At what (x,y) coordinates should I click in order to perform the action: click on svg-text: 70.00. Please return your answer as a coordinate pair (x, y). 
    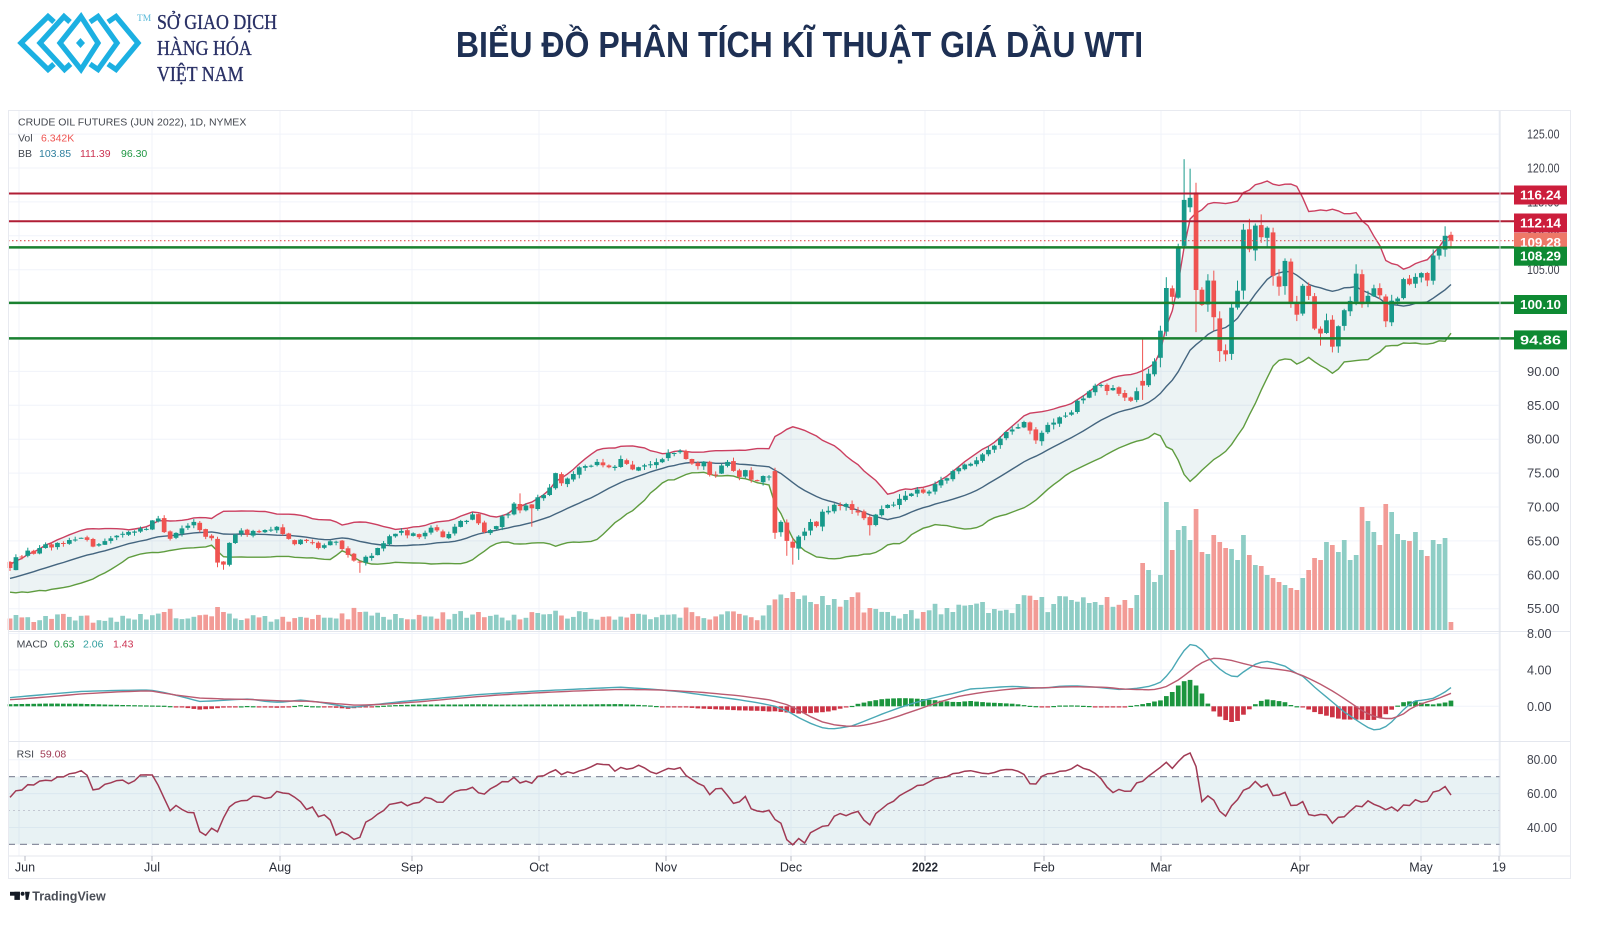
    Looking at the image, I should click on (1543, 508).